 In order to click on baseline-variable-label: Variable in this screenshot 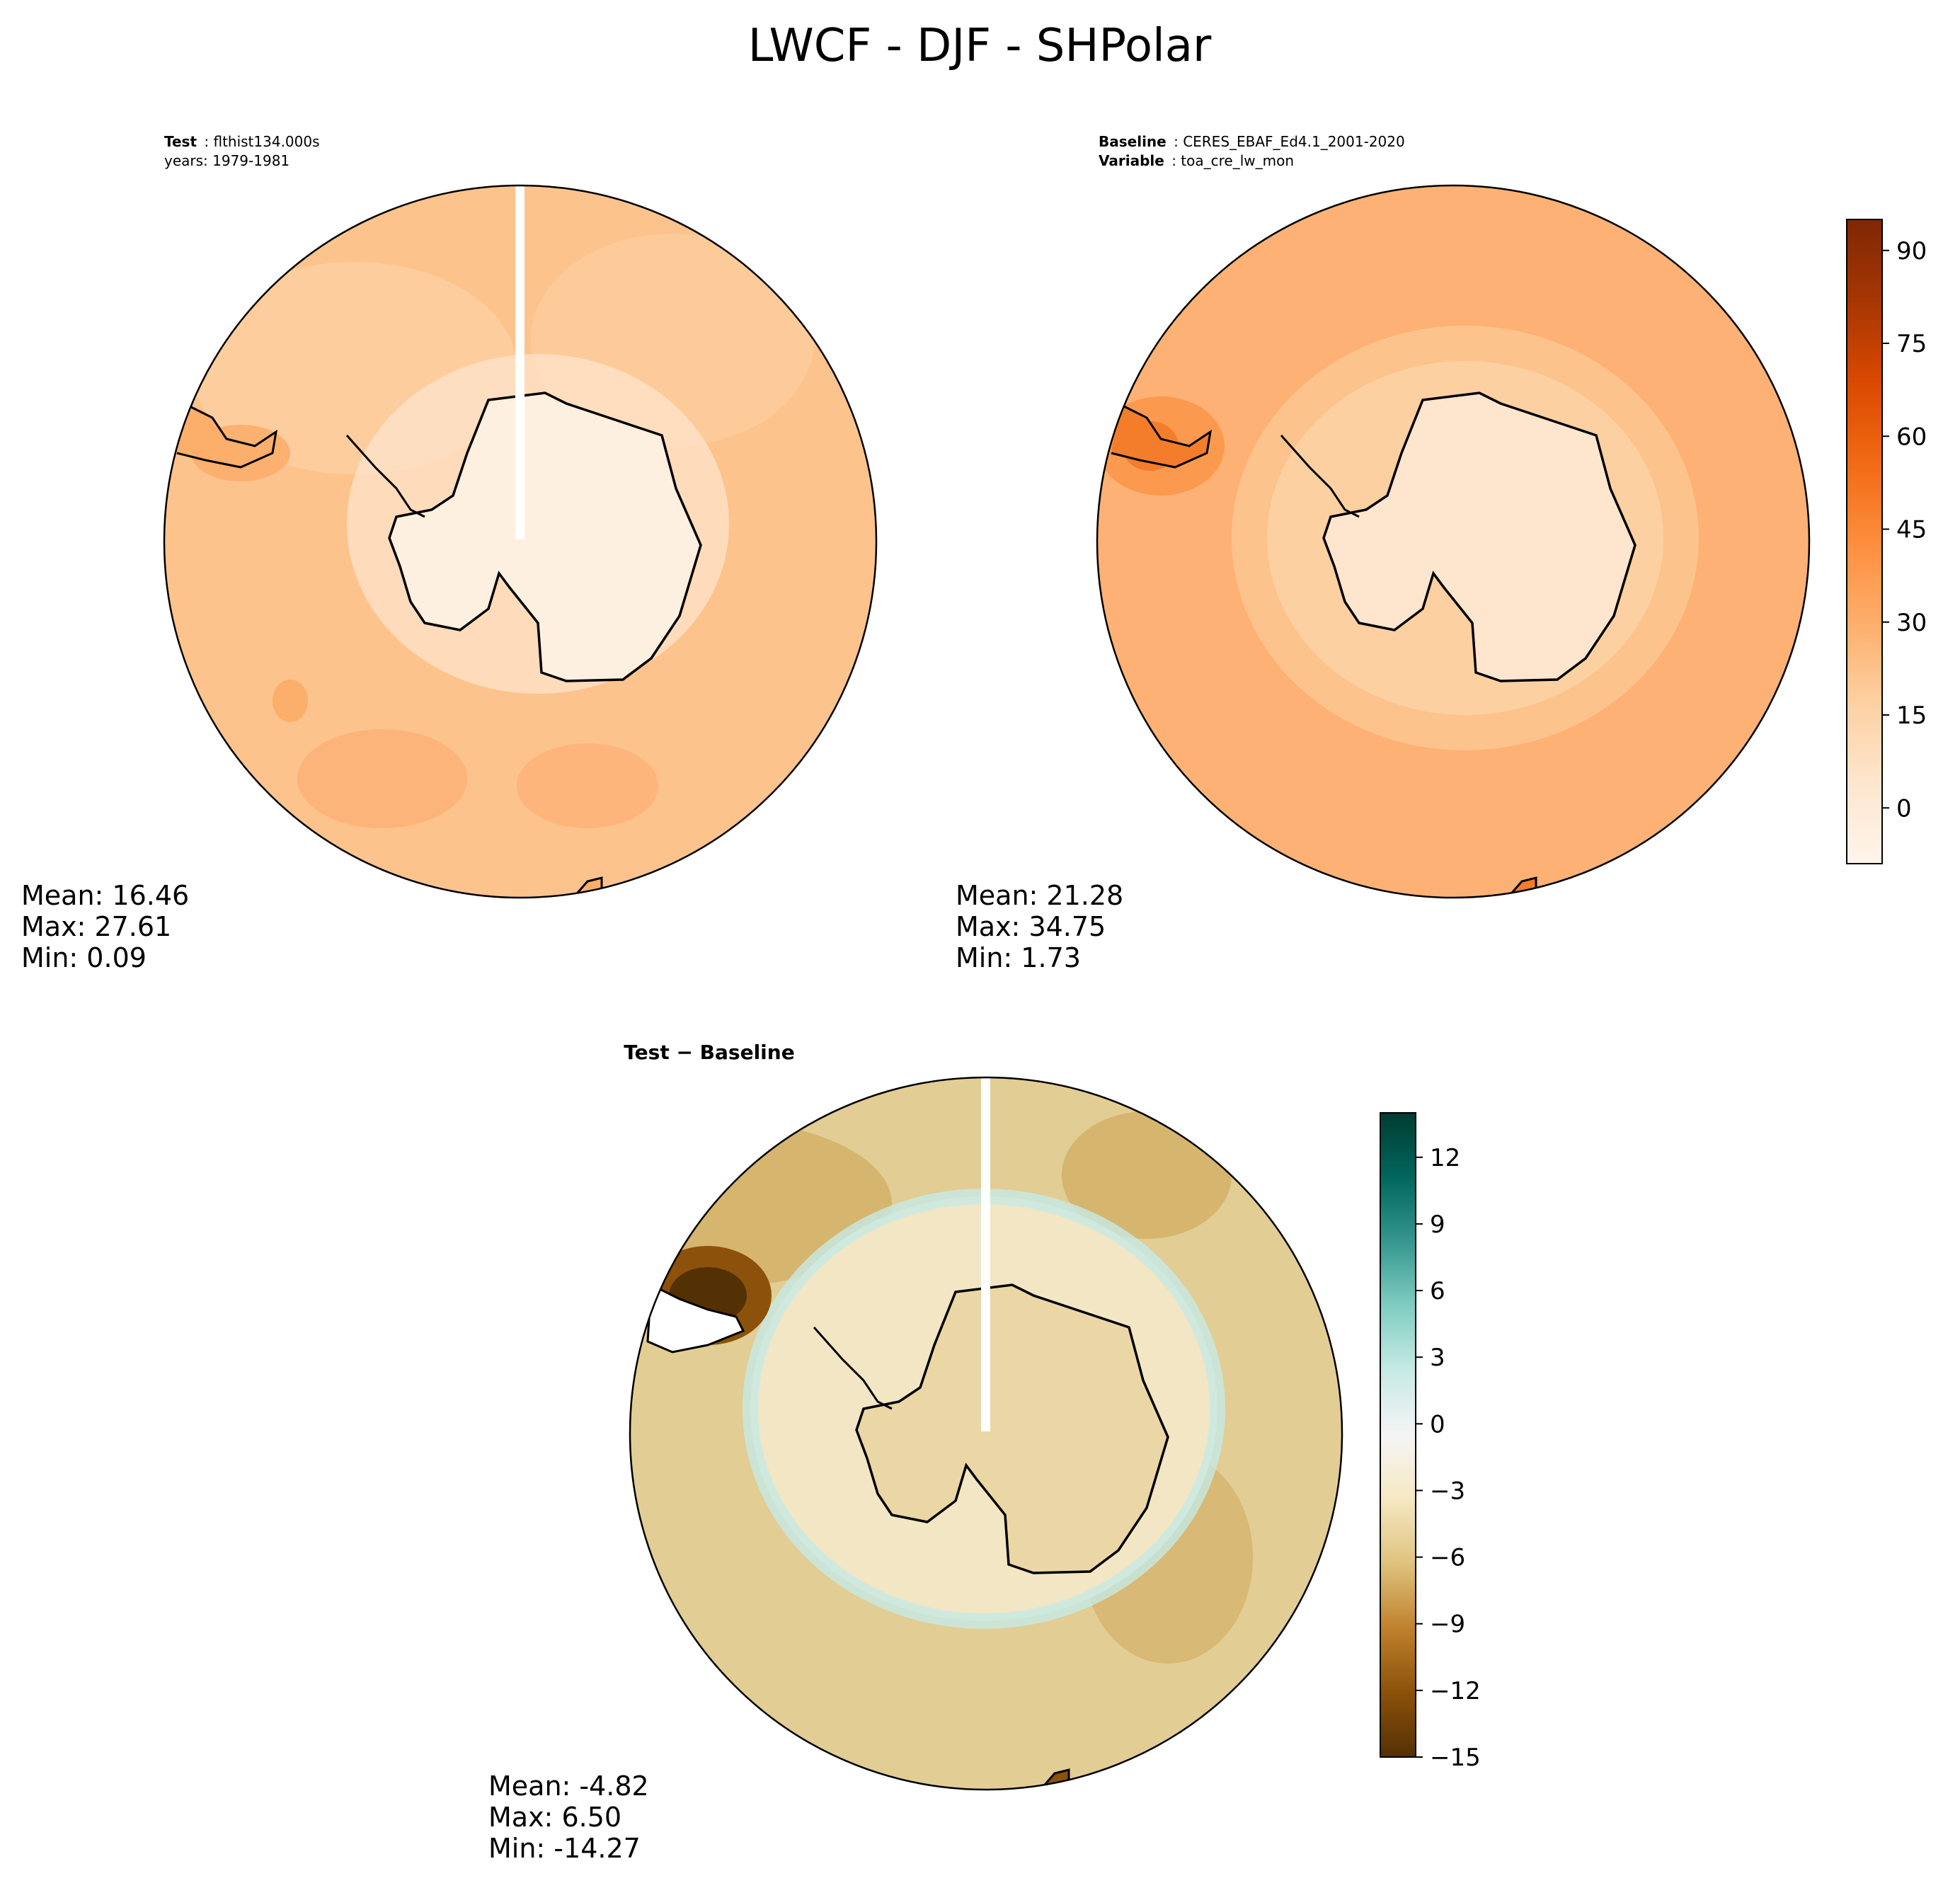, I will do `click(1131, 160)`.